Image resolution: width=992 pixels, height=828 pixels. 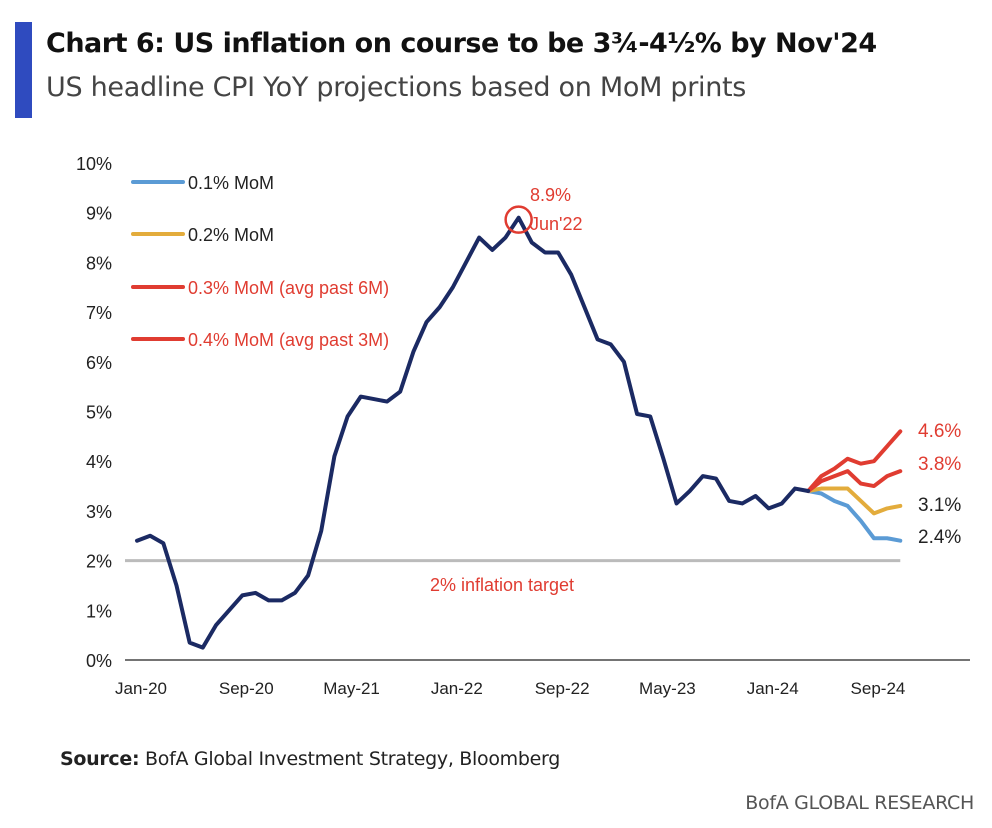 What do you see at coordinates (94, 164) in the screenshot?
I see `y-tick-label: 10%` at bounding box center [94, 164].